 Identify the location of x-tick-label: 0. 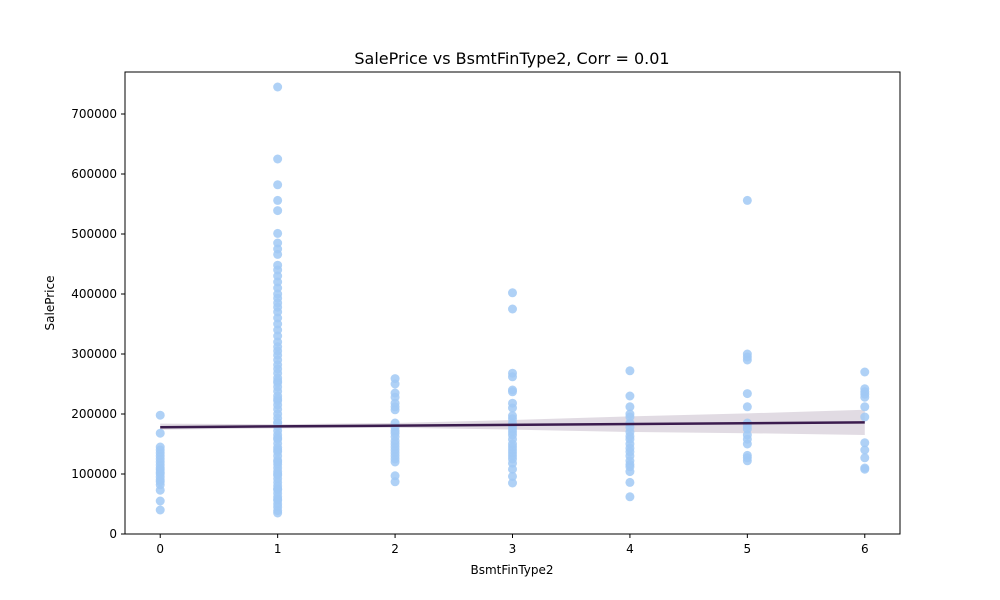
(160, 549).